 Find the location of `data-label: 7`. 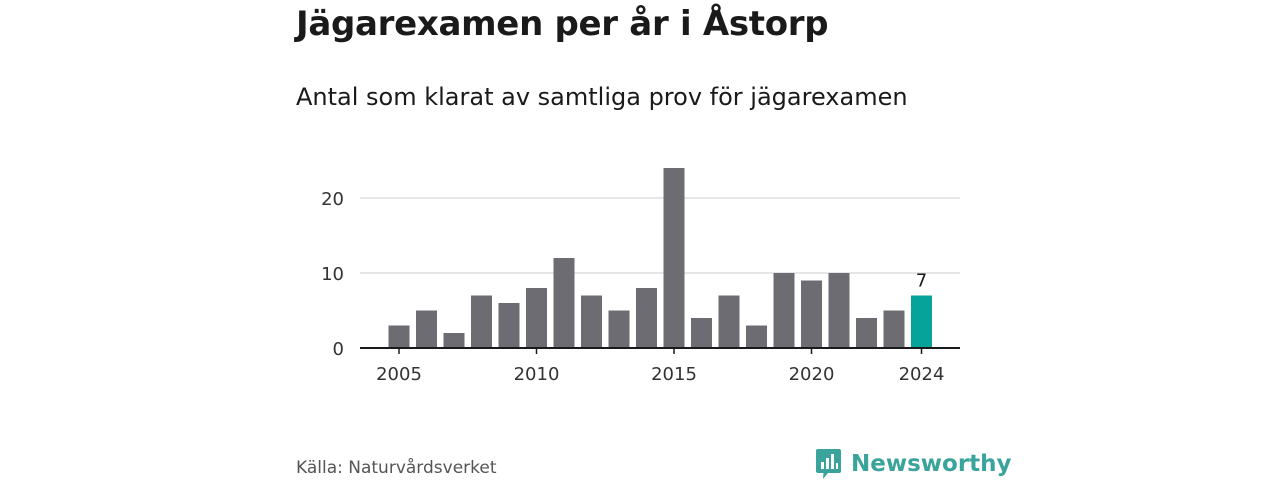

data-label: 7 is located at coordinates (921, 281).